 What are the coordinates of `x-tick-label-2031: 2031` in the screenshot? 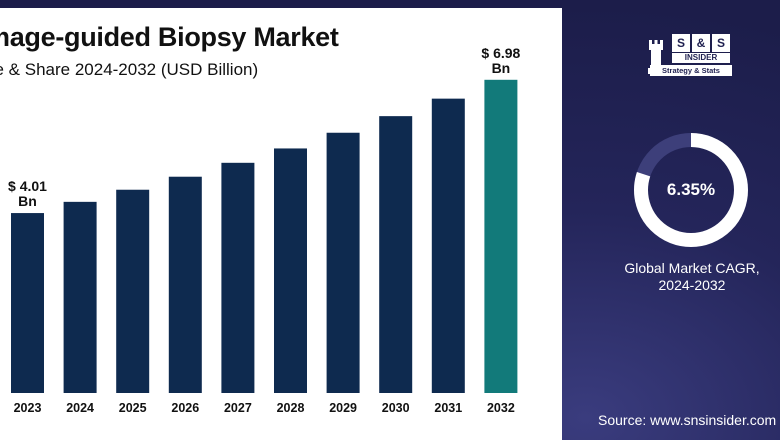 It's located at (448, 408).